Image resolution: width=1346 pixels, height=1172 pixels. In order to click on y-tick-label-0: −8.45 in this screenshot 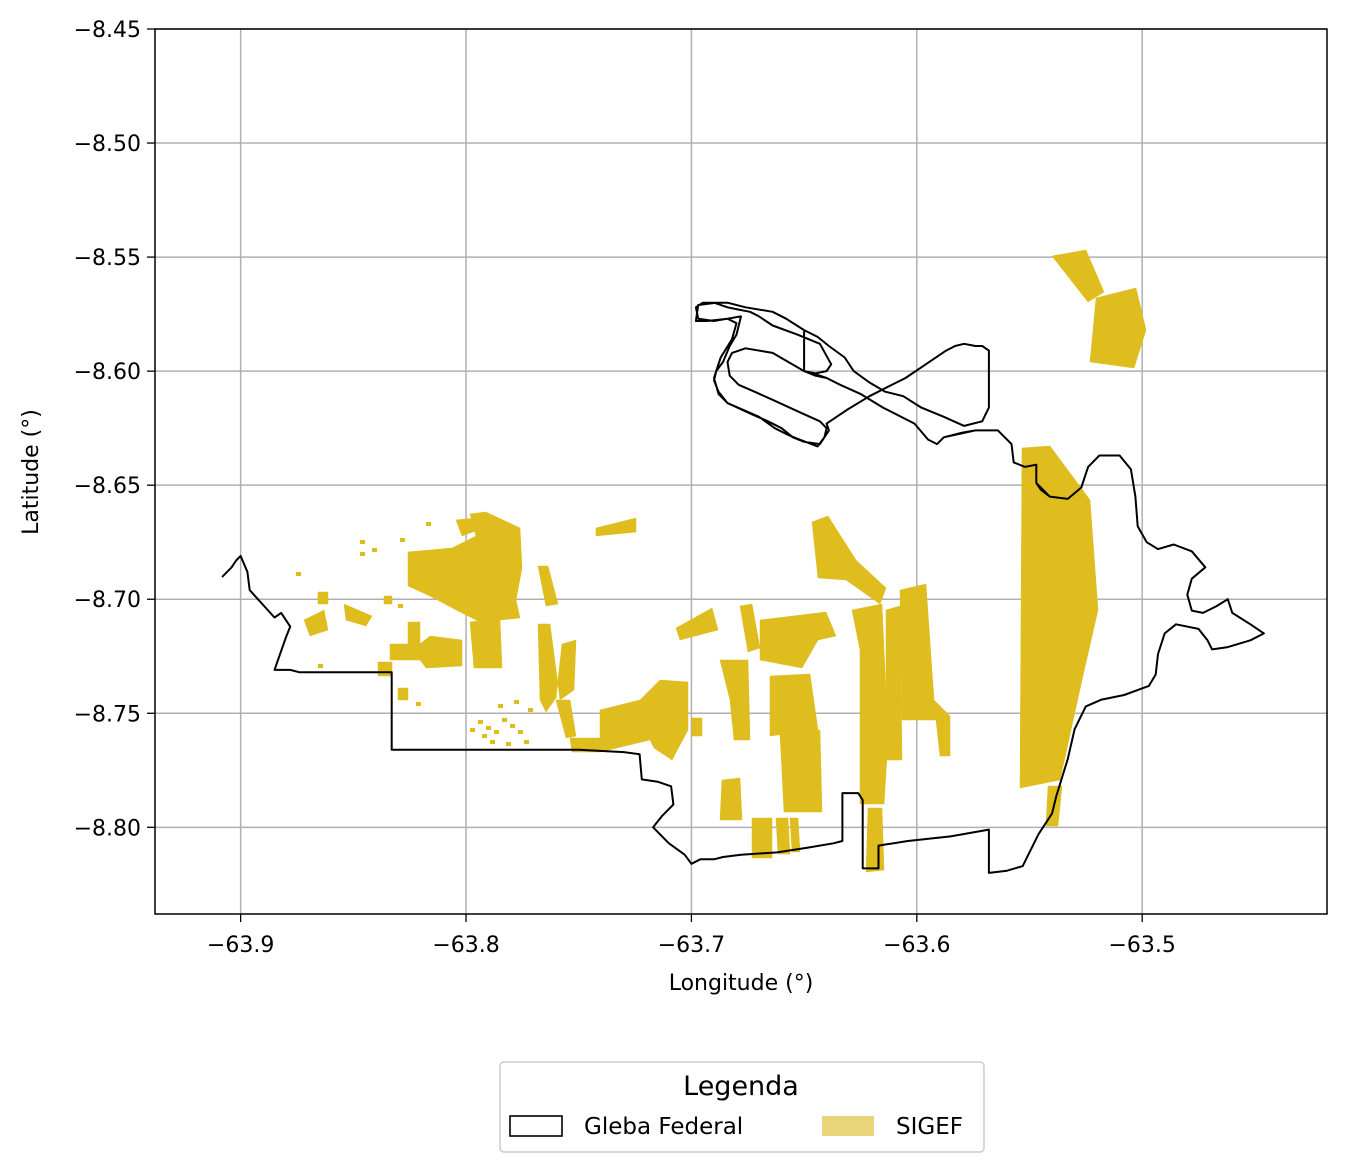, I will do `click(107, 30)`.